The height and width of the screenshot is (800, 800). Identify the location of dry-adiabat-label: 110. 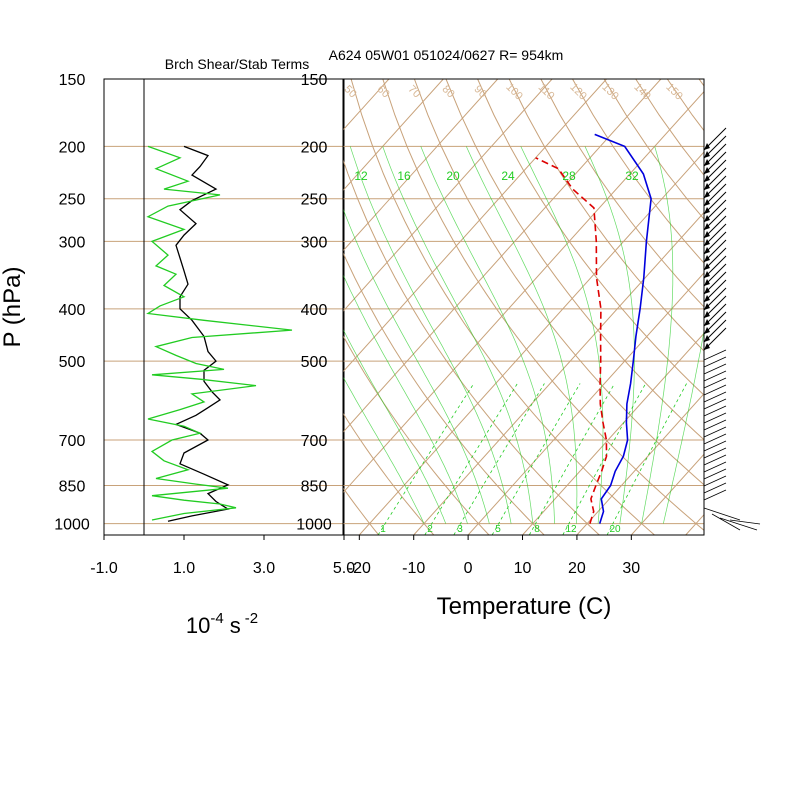
(546, 91).